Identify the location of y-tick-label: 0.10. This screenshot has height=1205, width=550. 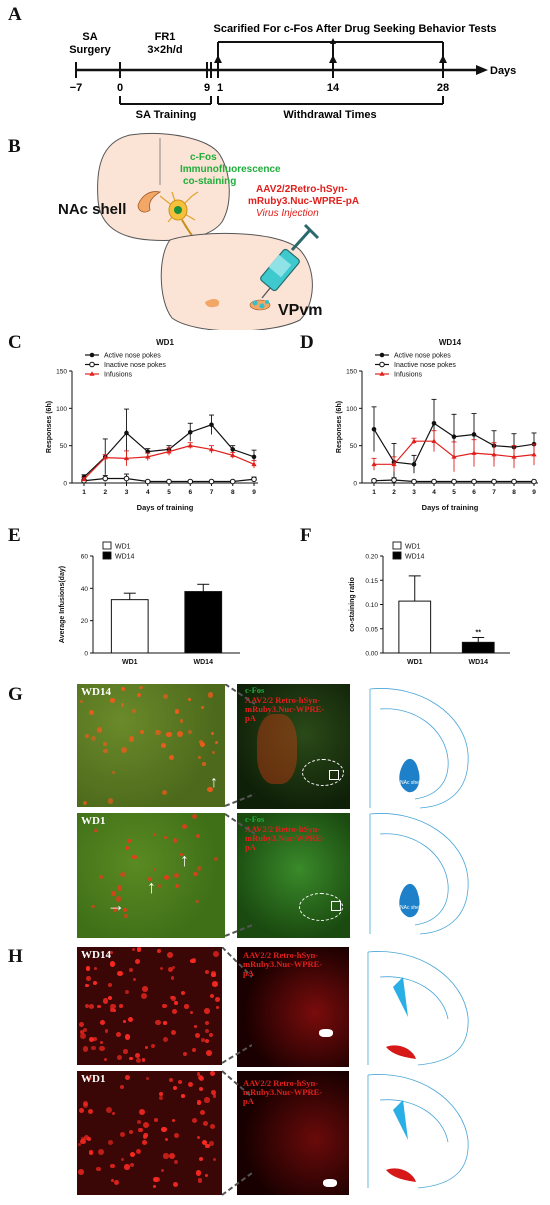
(371, 605).